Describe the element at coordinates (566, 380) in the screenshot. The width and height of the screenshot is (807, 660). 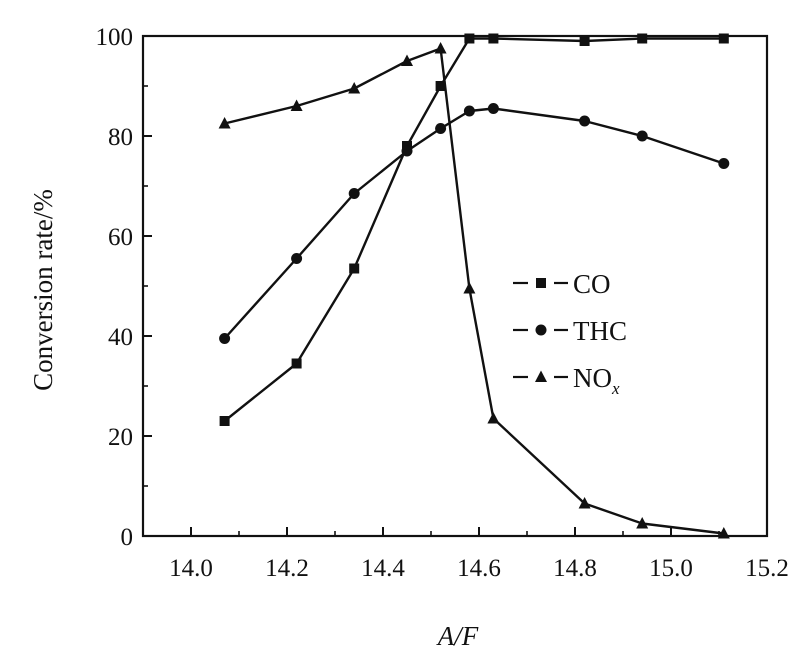
I see `legend-item-no: NOx` at that location.